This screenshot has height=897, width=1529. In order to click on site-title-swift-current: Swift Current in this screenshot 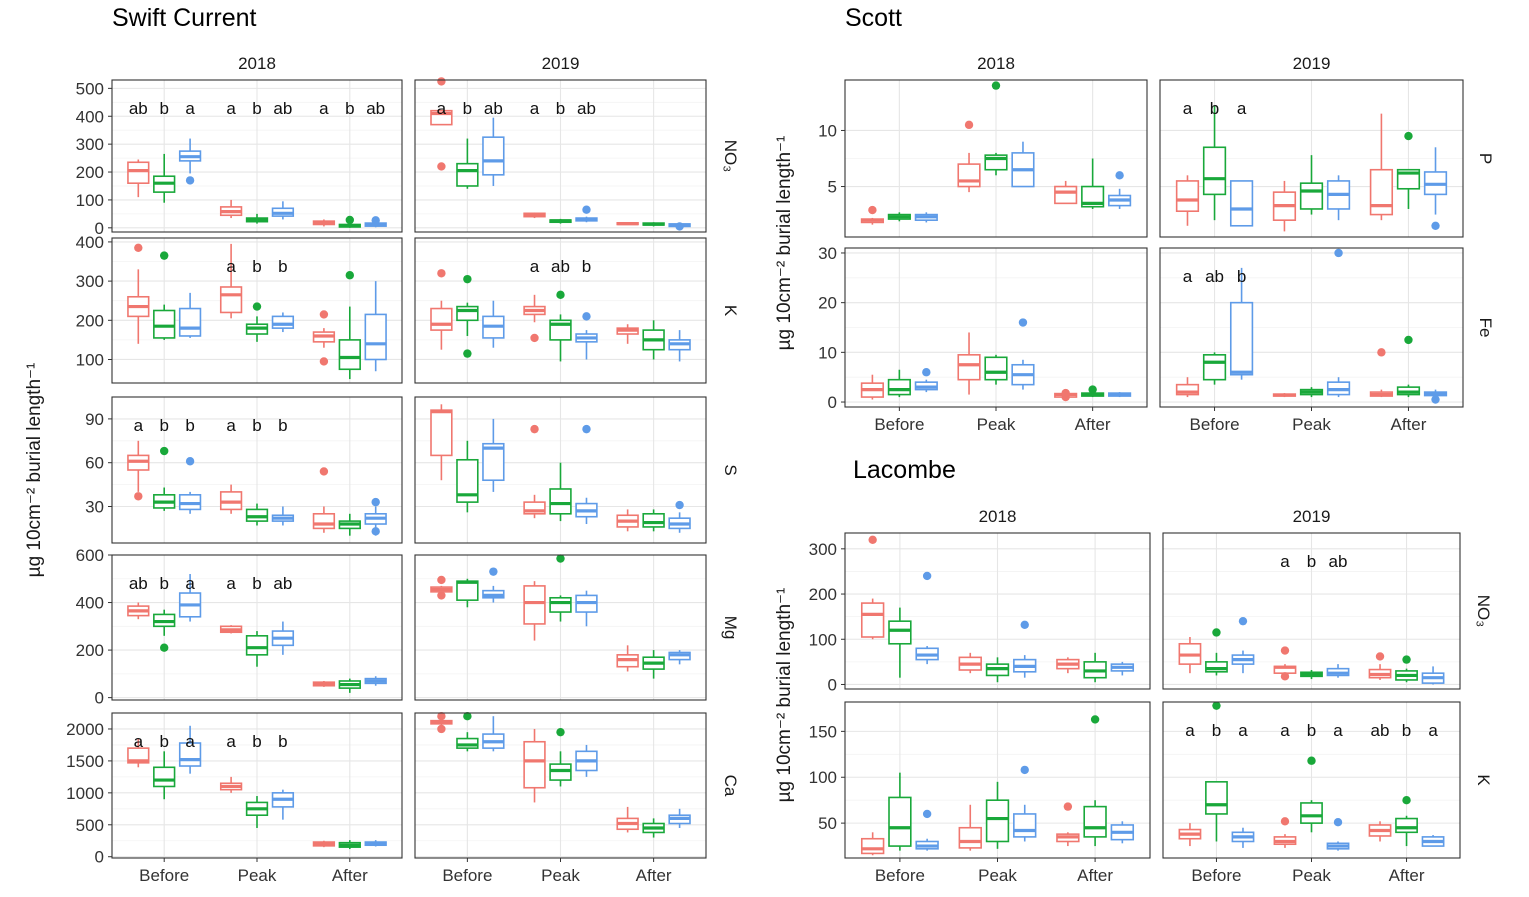, I will do `click(184, 18)`.